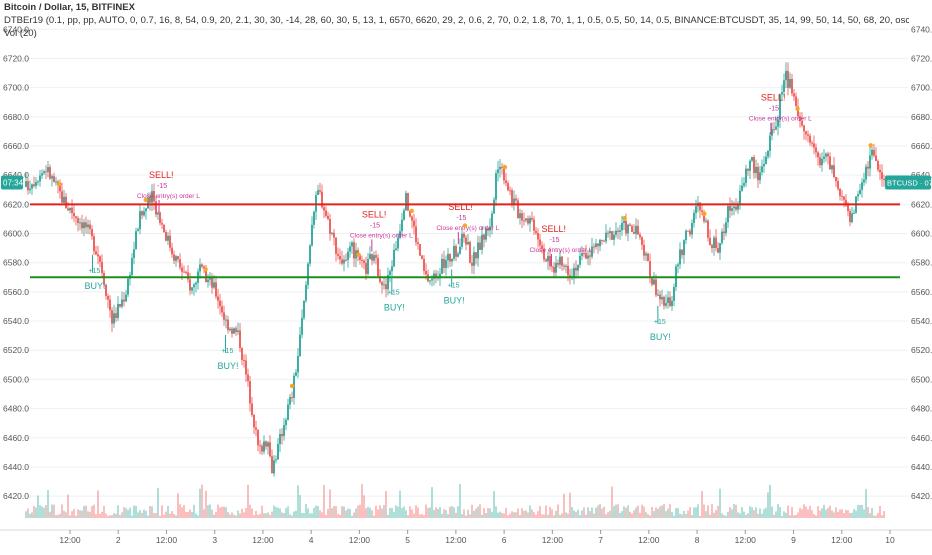 The width and height of the screenshot is (932, 555). I want to click on close-entry-label: Close entry(s) order L, so click(381, 235).